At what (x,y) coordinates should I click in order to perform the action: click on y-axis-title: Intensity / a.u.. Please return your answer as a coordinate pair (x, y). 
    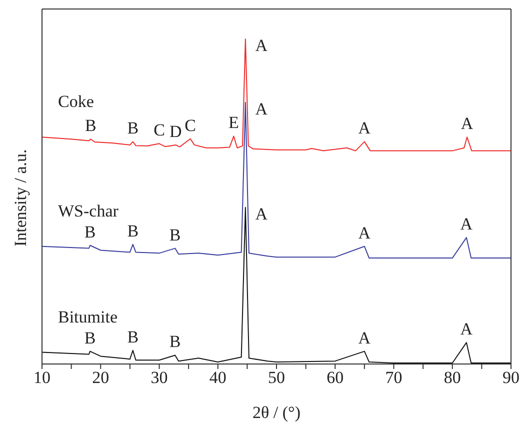
    Looking at the image, I should click on (20, 197).